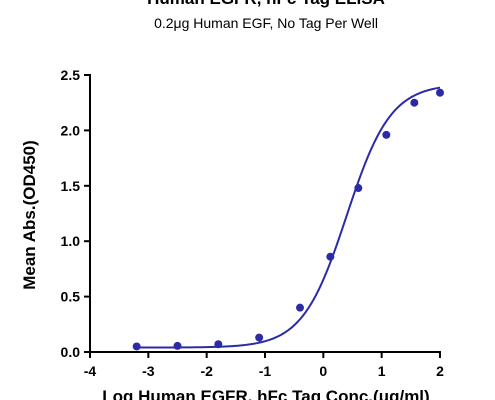 The width and height of the screenshot is (495, 400). What do you see at coordinates (90, 371) in the screenshot?
I see `x-tick-label: -4` at bounding box center [90, 371].